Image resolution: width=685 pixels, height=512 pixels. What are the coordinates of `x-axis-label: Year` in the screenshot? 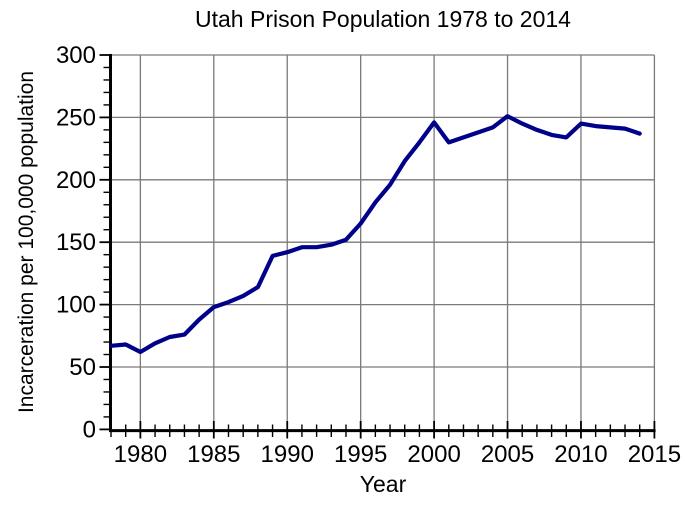 It's located at (383, 484).